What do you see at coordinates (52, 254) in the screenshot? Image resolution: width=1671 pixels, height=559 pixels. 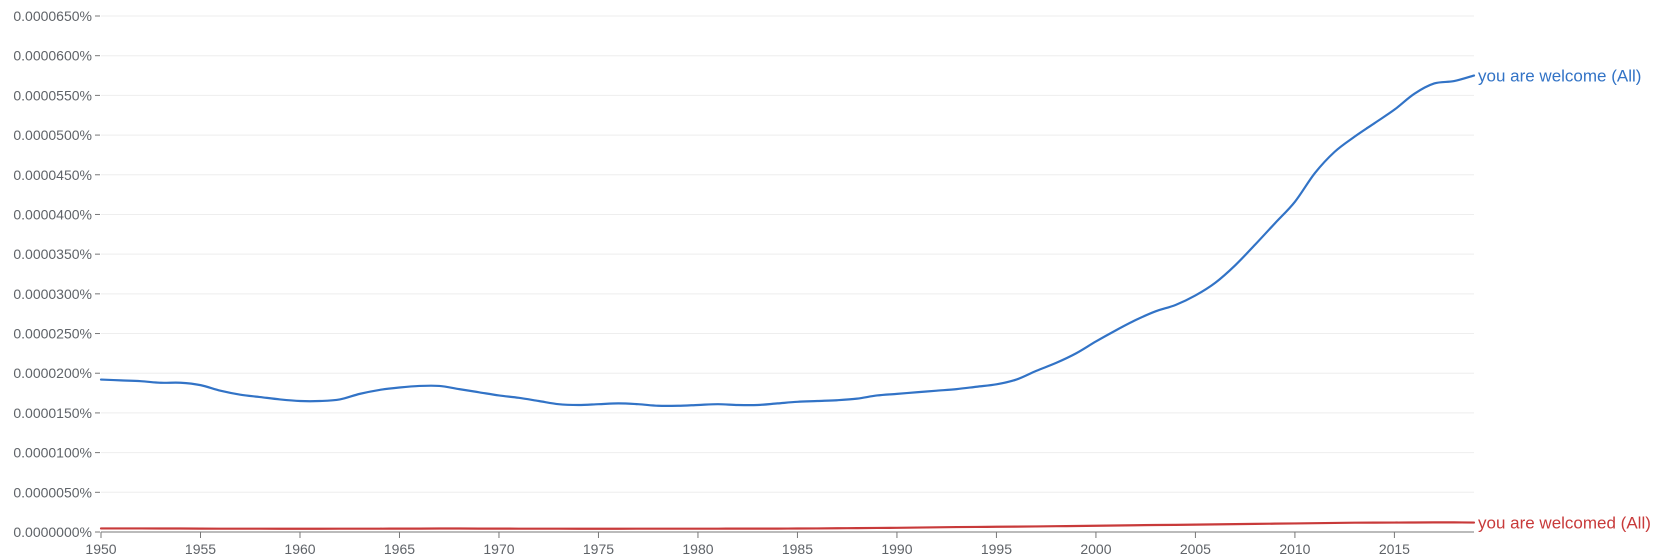 I see `y-tick-label: 0.0000350%` at bounding box center [52, 254].